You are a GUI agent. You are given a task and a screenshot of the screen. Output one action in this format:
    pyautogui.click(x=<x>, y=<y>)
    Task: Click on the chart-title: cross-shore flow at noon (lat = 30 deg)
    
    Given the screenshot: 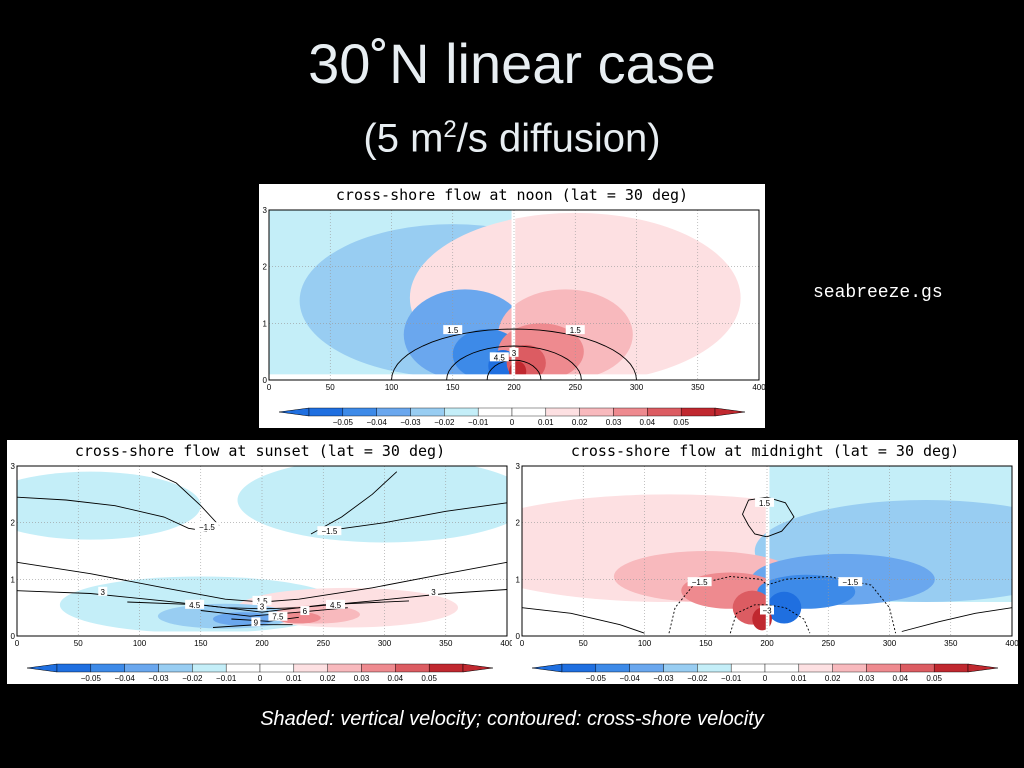 What is the action you would take?
    pyautogui.click(x=512, y=195)
    